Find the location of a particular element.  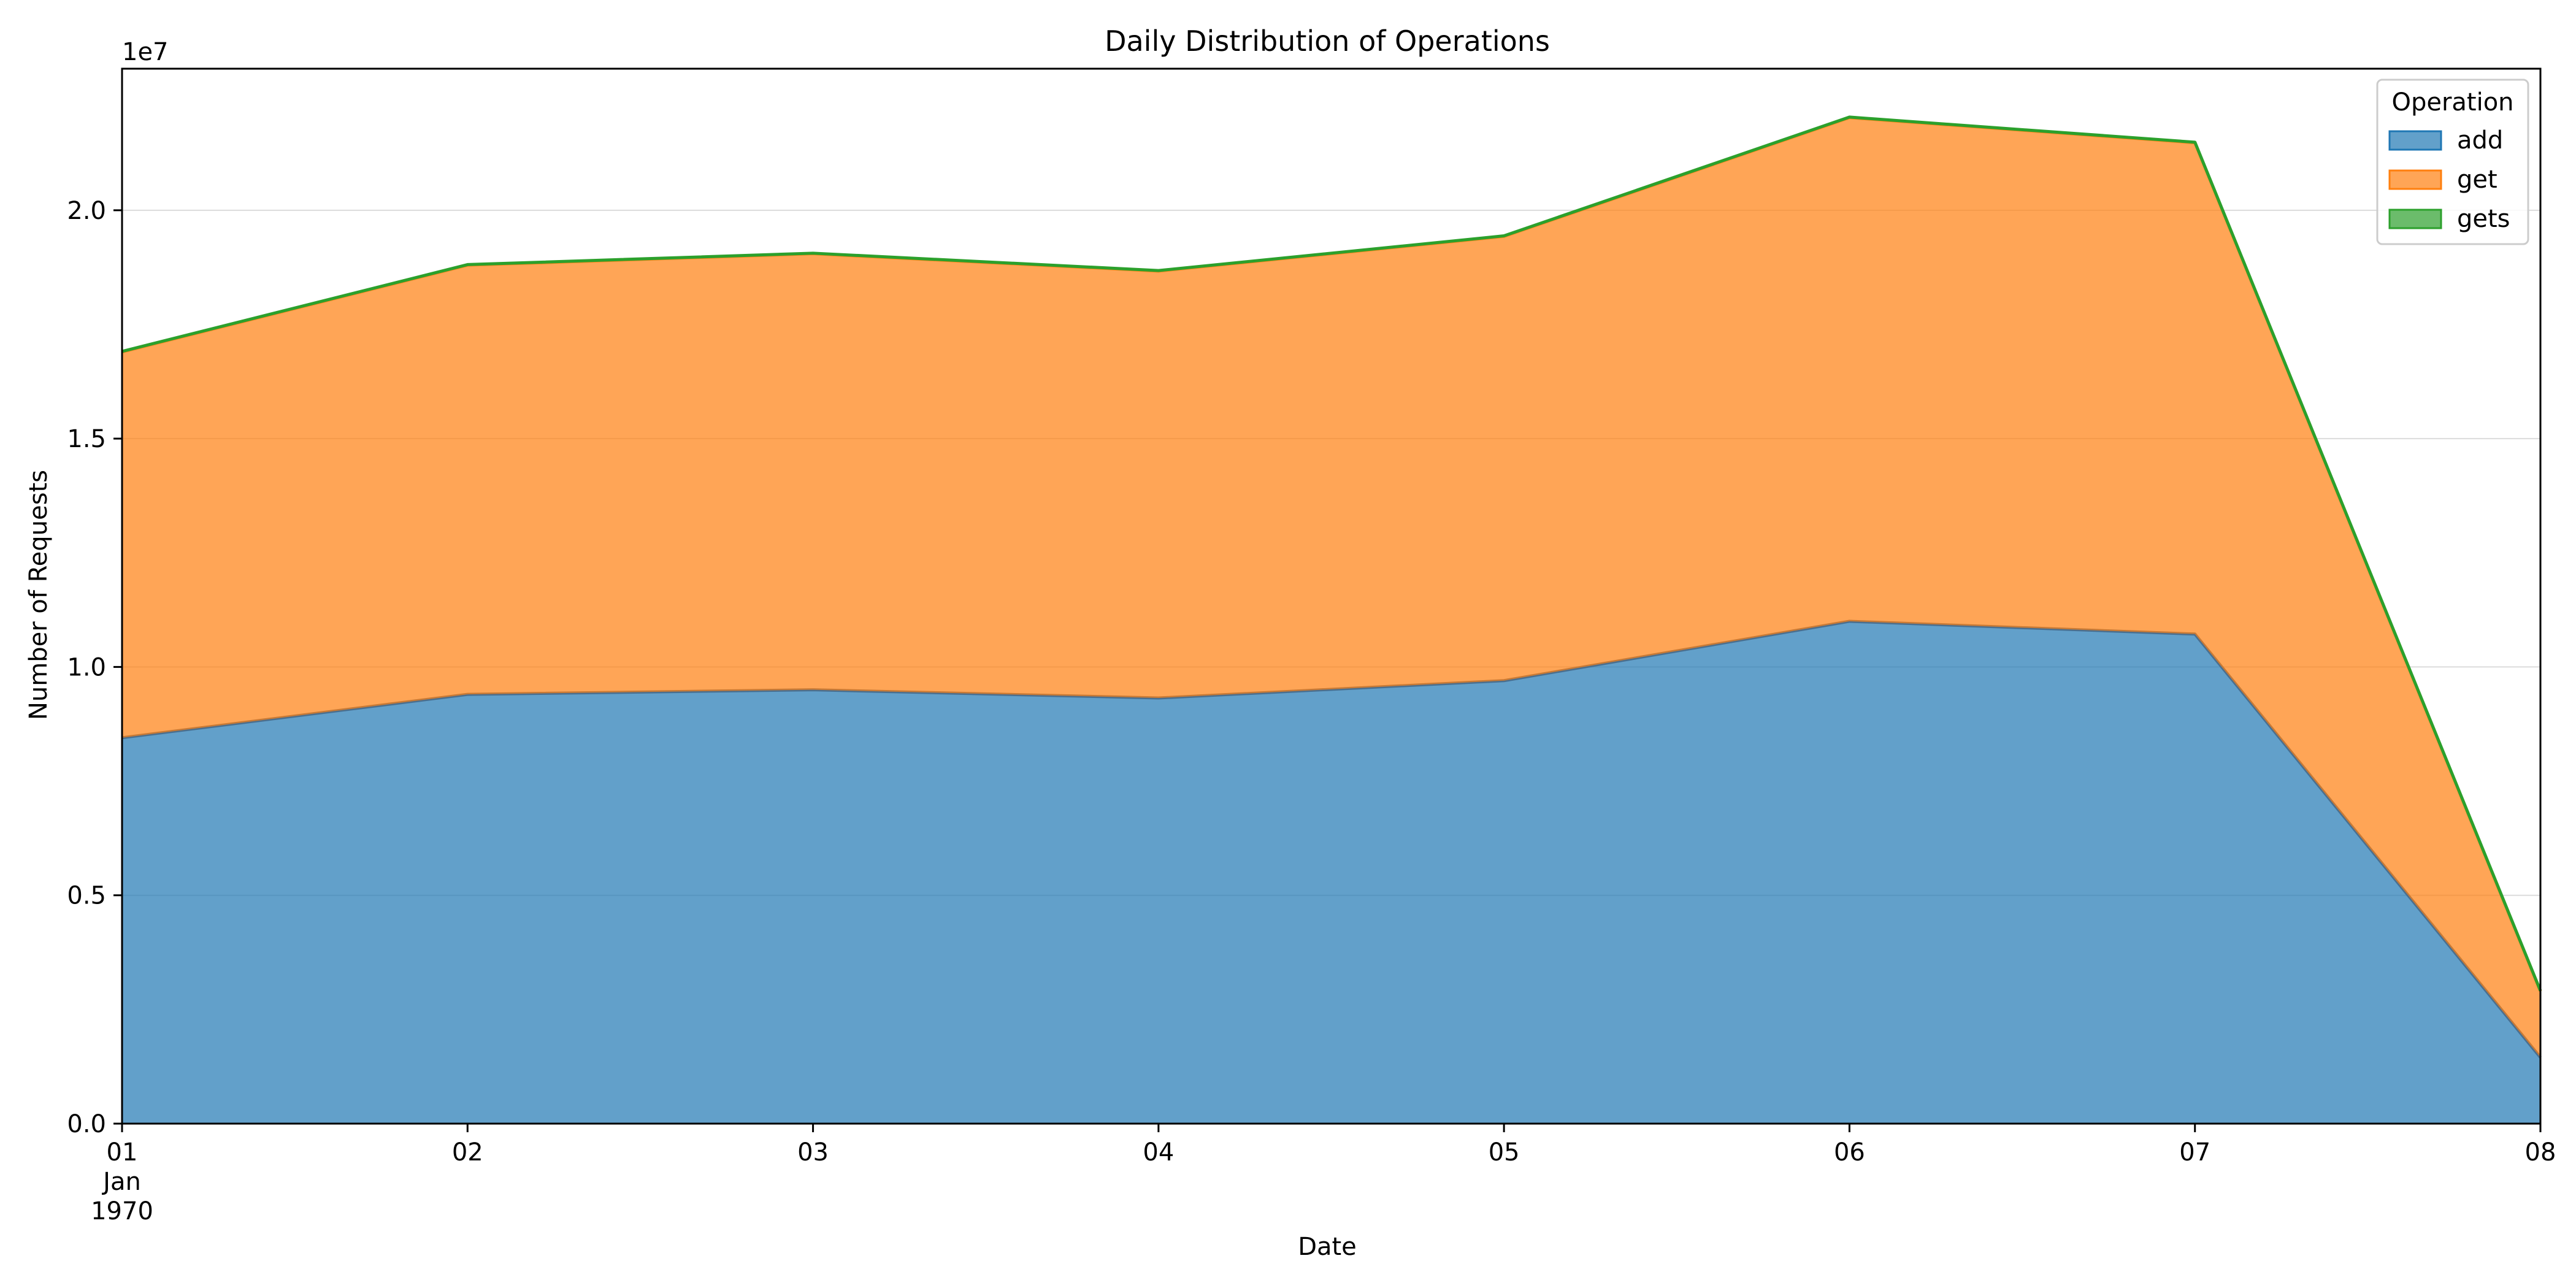

x-tick-label: 08 is located at coordinates (2540, 1152).